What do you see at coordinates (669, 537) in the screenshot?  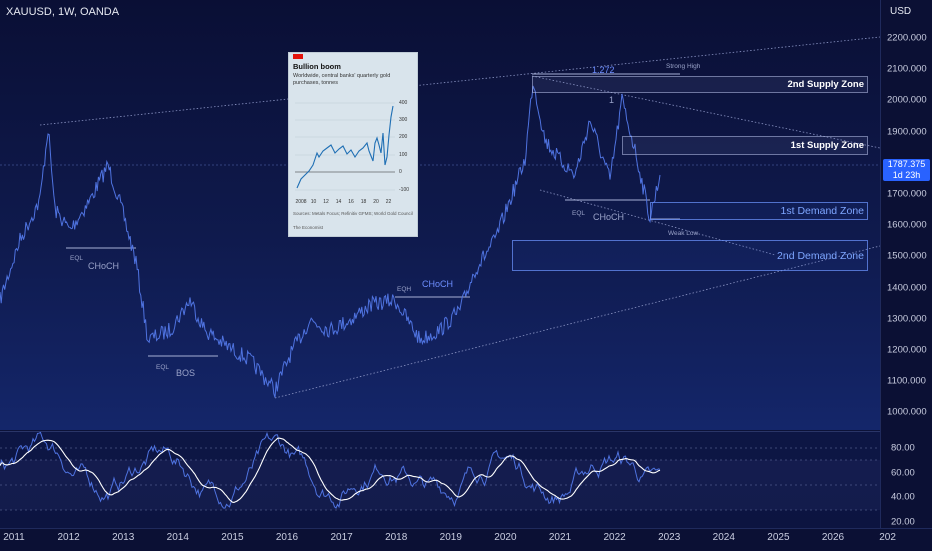 I see `year-tick: 2023` at bounding box center [669, 537].